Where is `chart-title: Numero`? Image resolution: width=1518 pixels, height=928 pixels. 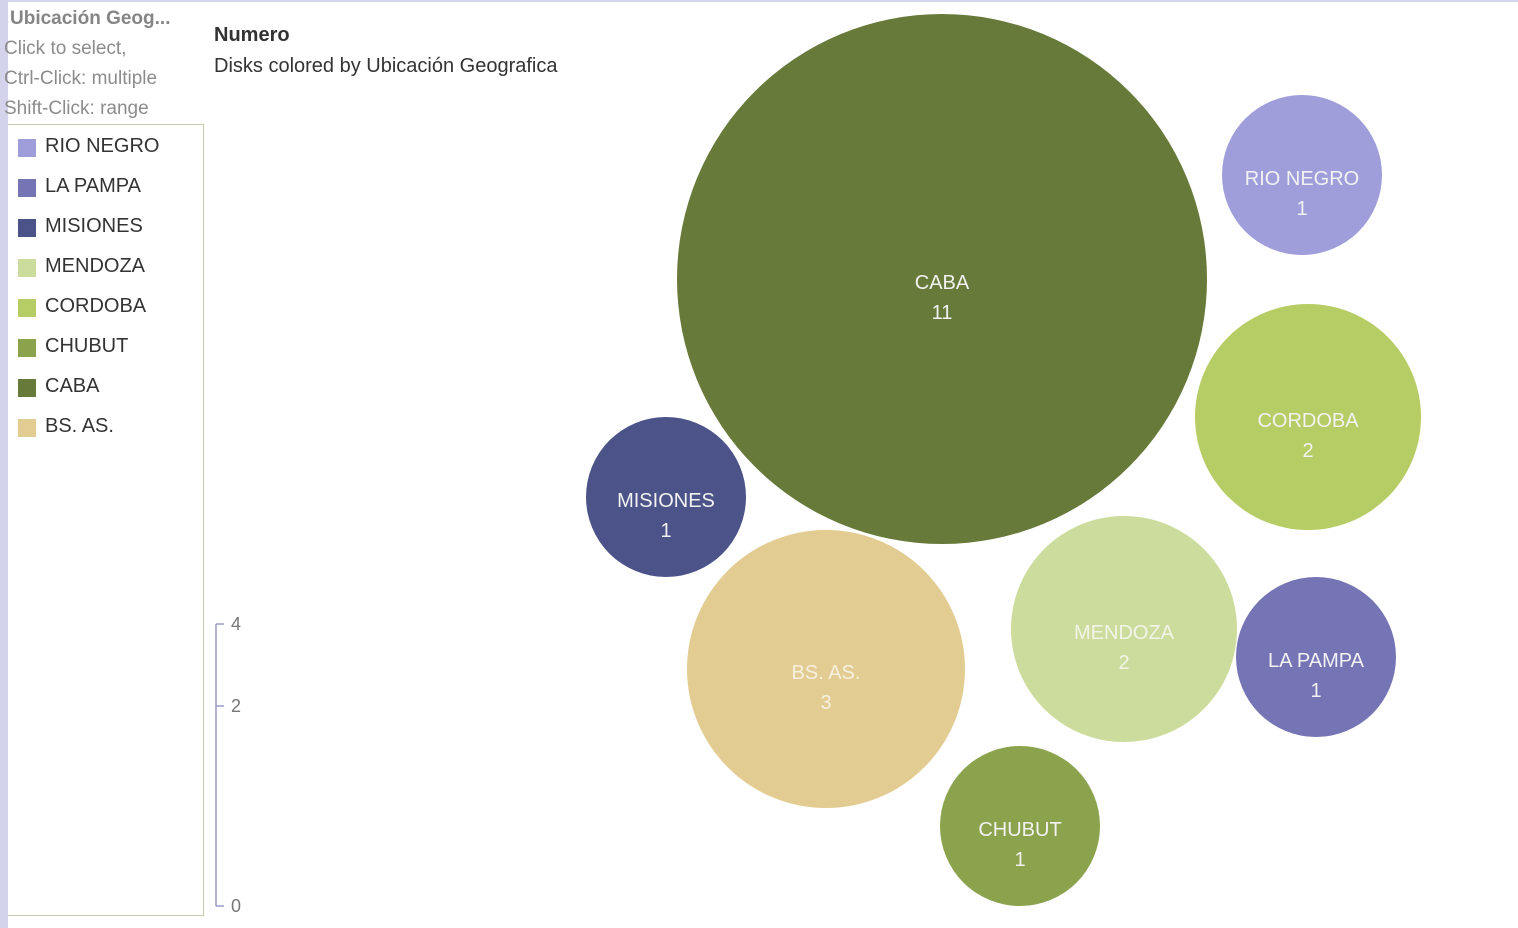
chart-title: Numero is located at coordinates (252, 35).